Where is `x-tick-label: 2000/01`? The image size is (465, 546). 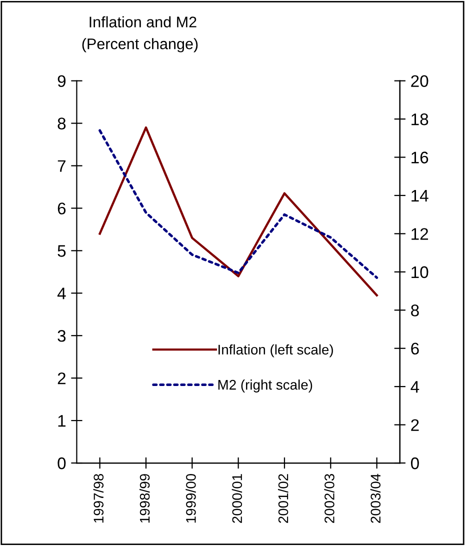 x-tick-label: 2000/01 is located at coordinates (237, 498).